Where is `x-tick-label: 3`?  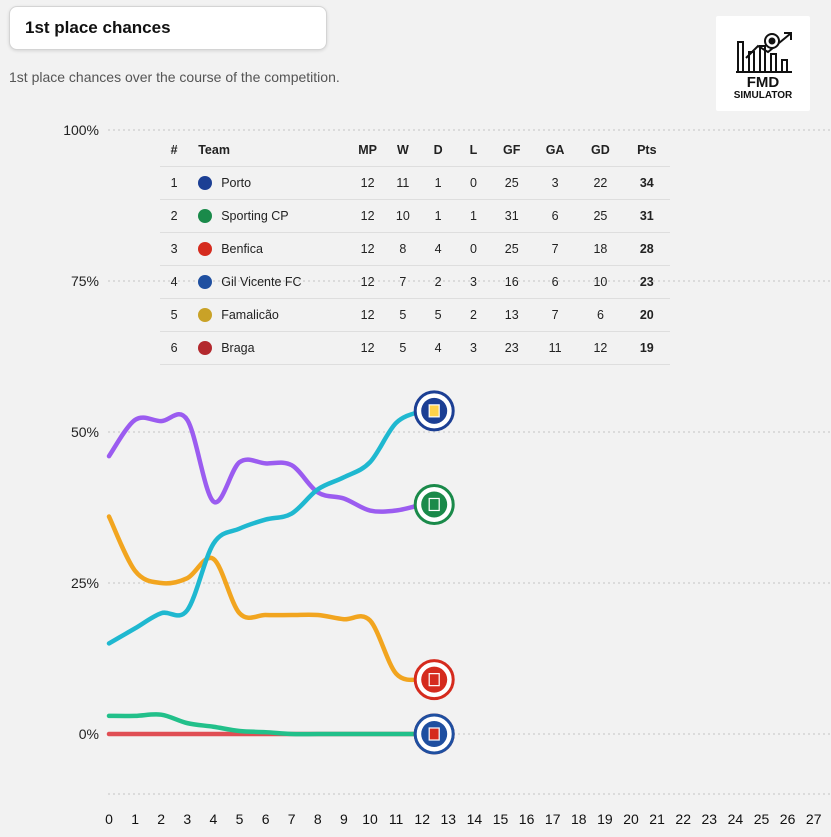 x-tick-label: 3 is located at coordinates (187, 819).